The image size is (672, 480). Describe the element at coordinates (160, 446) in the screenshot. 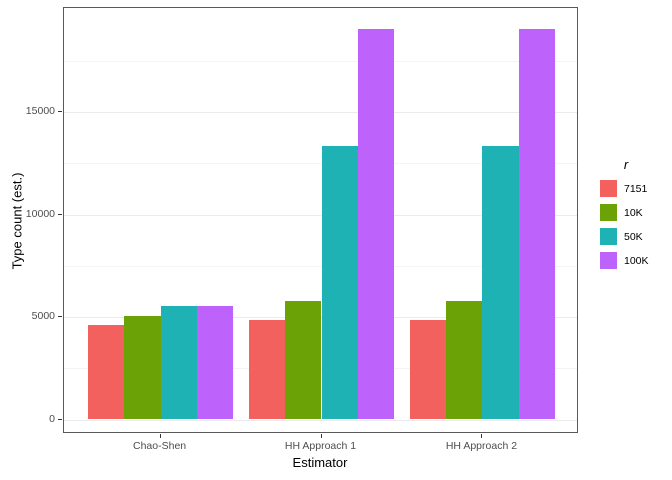

I see `x-tick-label: Chao-Shen` at that location.